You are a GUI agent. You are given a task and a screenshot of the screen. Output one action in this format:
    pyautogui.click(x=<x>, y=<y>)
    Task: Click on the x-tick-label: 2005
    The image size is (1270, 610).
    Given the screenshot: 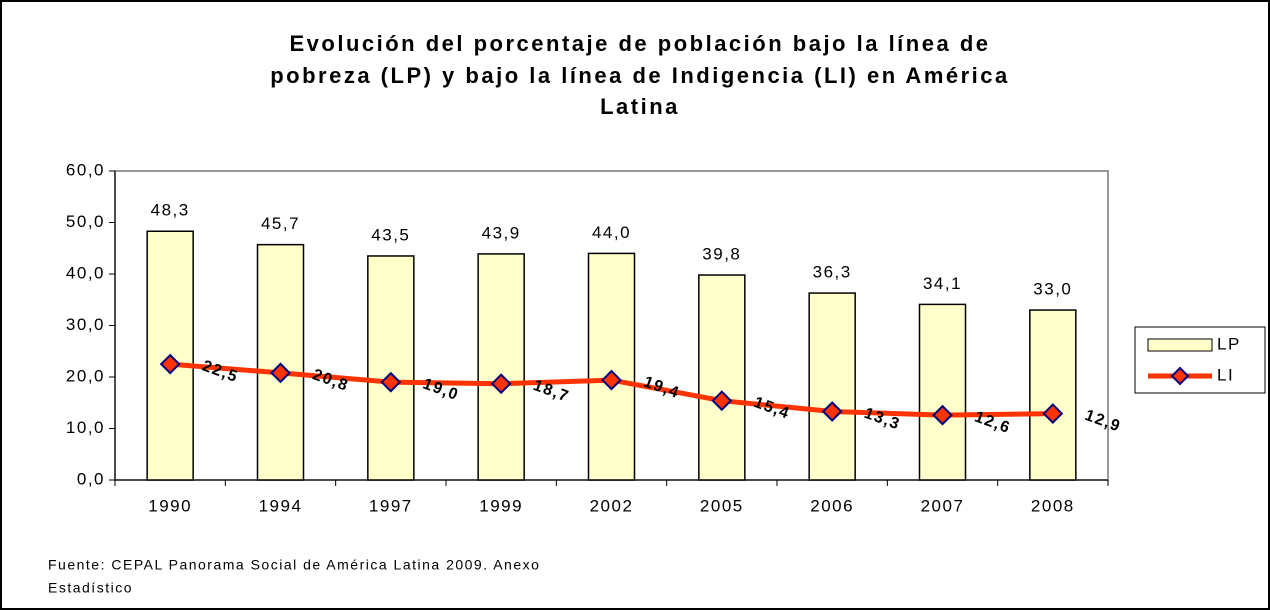 What is the action you would take?
    pyautogui.click(x=722, y=505)
    